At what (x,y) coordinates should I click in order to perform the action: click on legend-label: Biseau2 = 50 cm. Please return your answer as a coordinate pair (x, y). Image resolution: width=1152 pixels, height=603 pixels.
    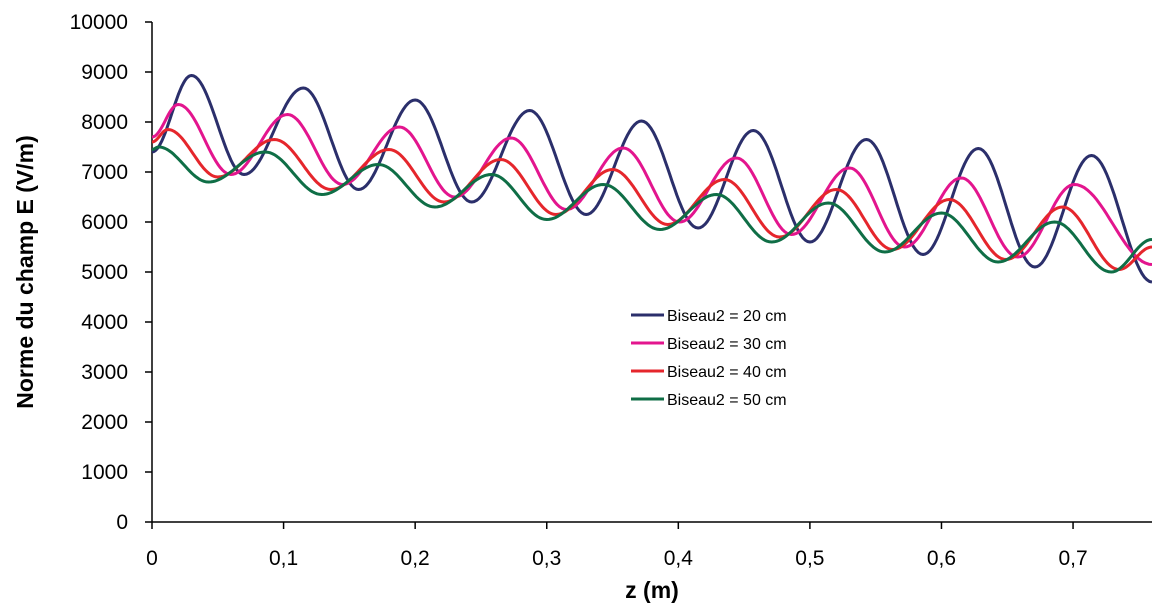
    Looking at the image, I should click on (727, 400).